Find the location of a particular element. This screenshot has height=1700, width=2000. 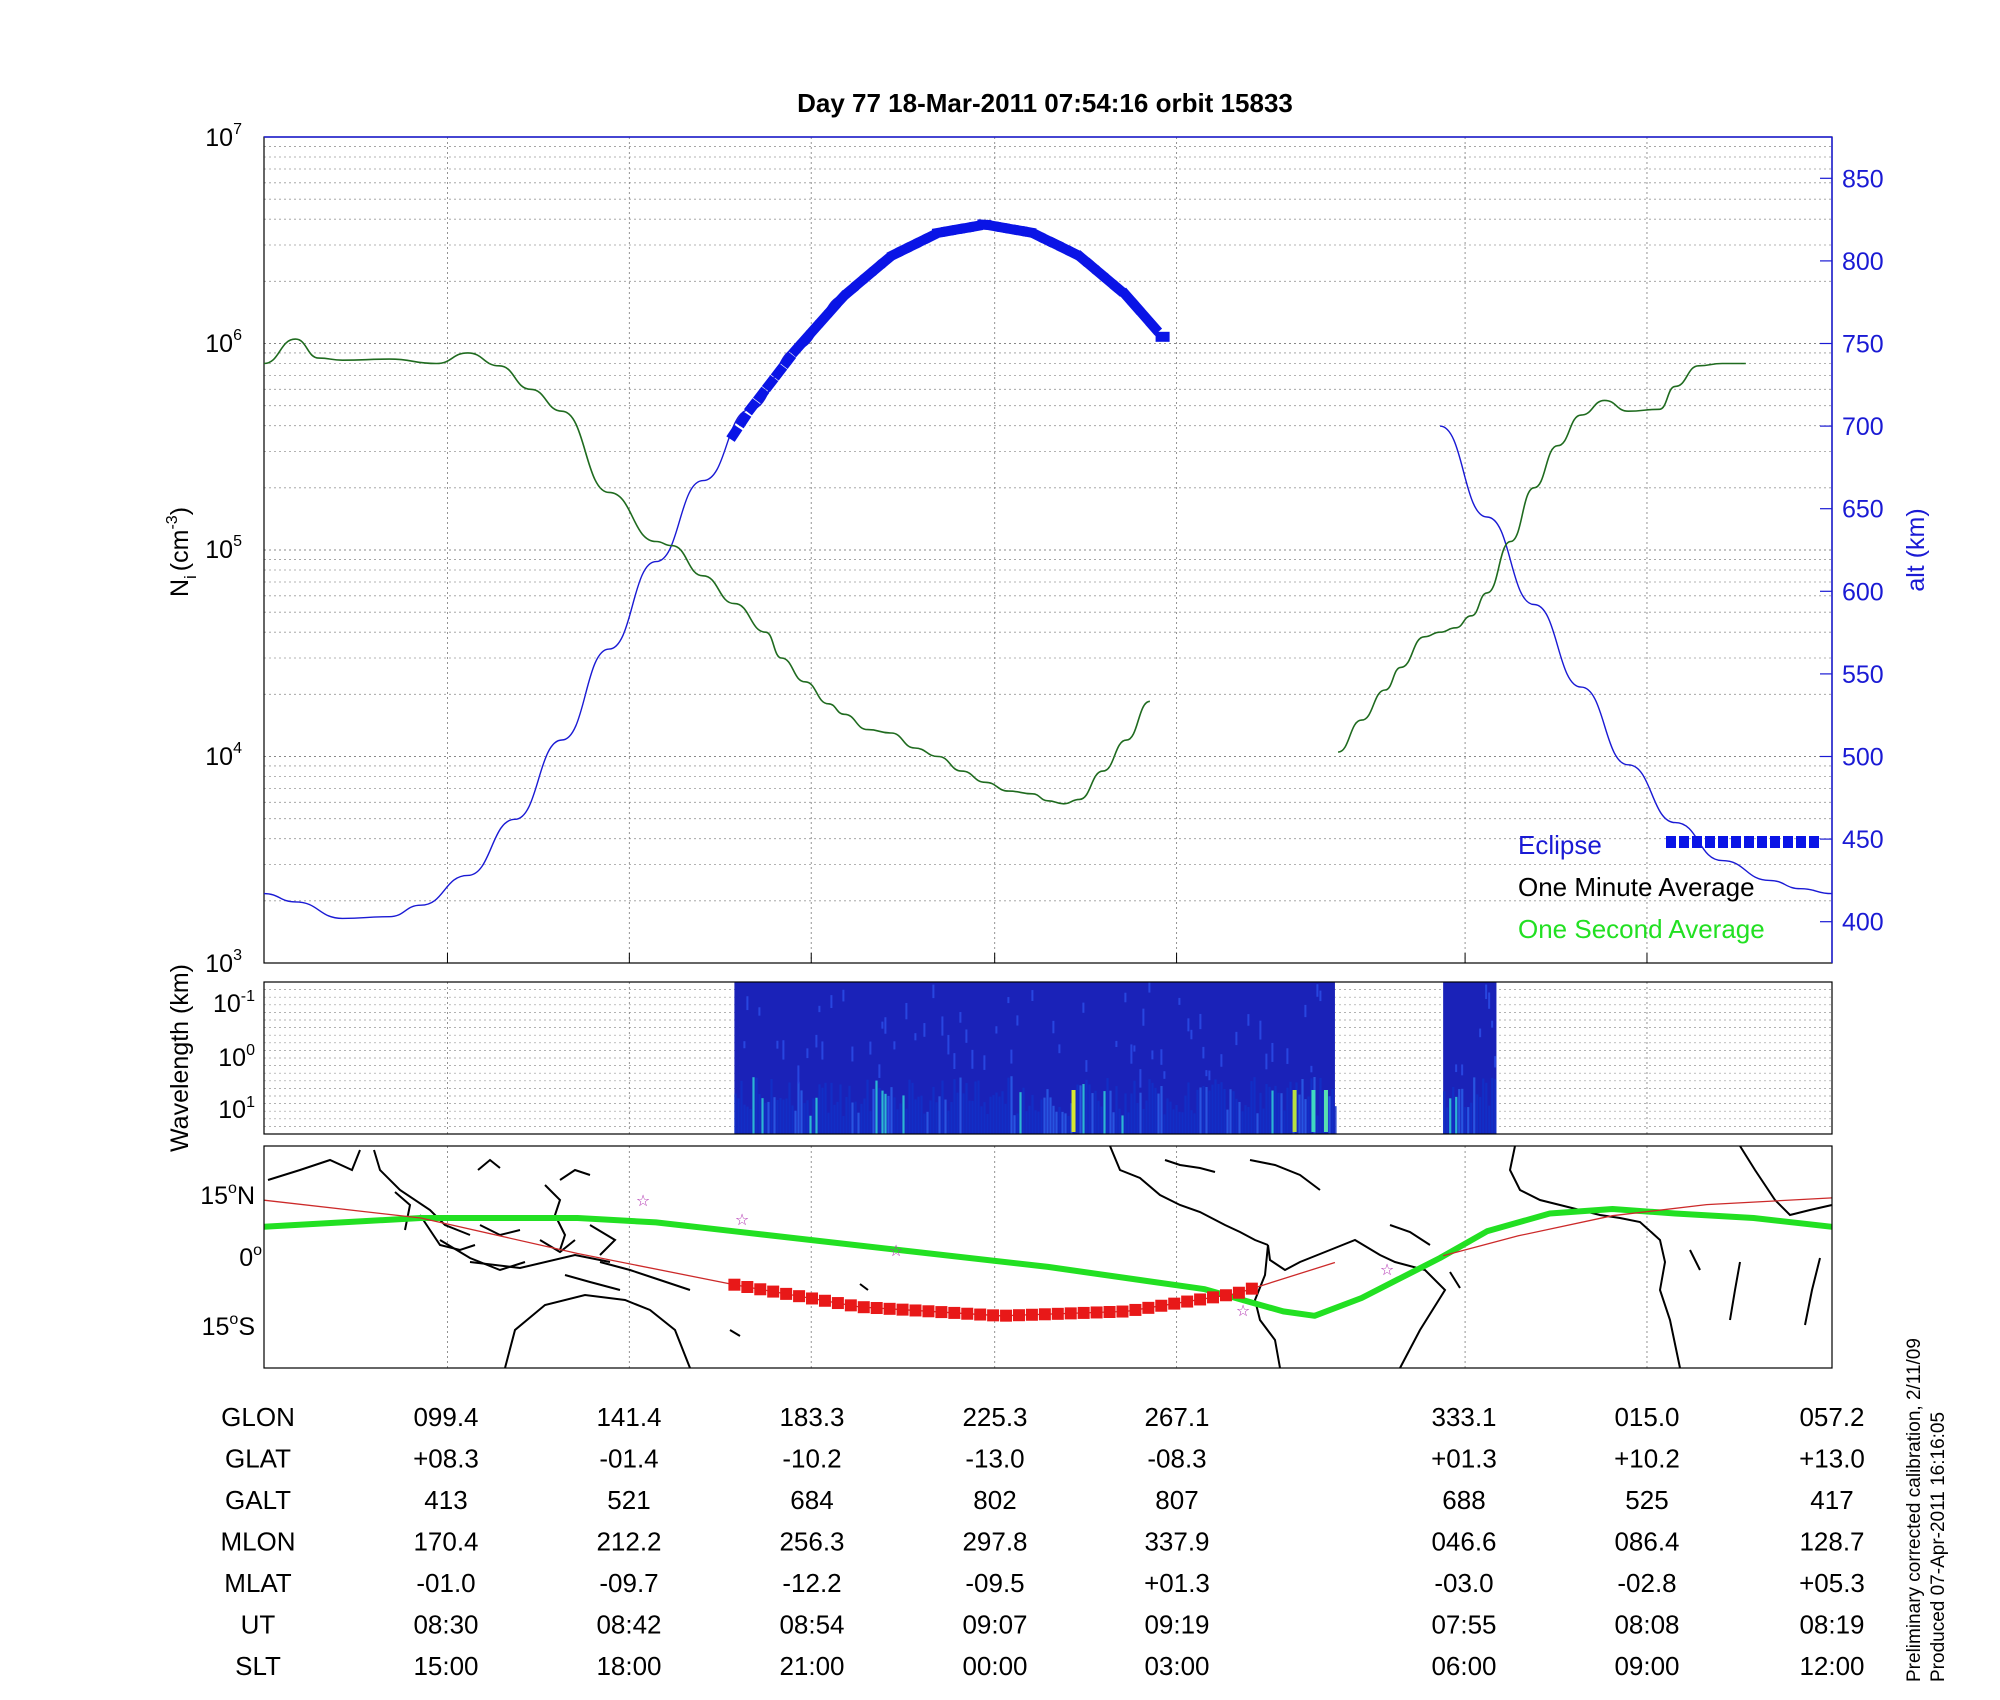

coast-south-america-east is located at coordinates (1357, 1303).